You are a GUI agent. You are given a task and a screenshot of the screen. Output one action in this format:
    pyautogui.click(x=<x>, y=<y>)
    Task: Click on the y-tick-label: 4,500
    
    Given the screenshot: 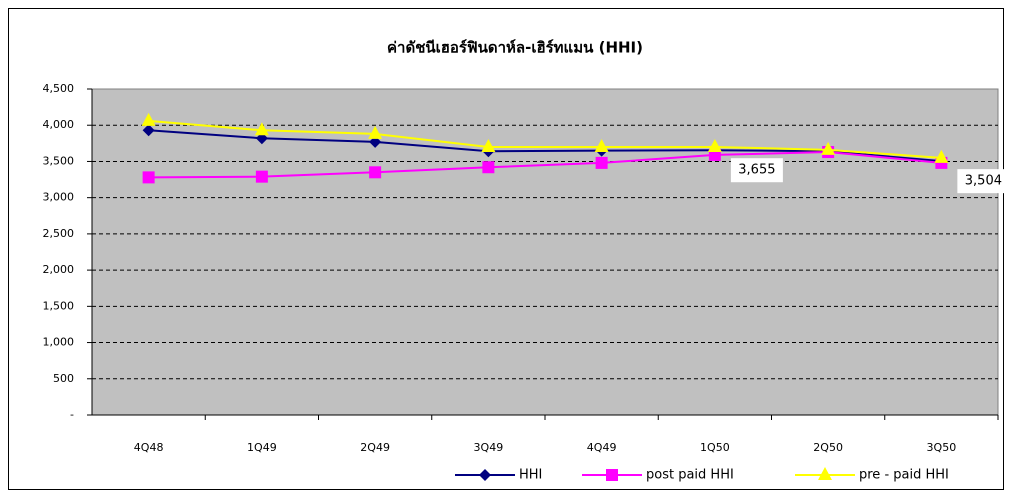 What is the action you would take?
    pyautogui.click(x=59, y=88)
    